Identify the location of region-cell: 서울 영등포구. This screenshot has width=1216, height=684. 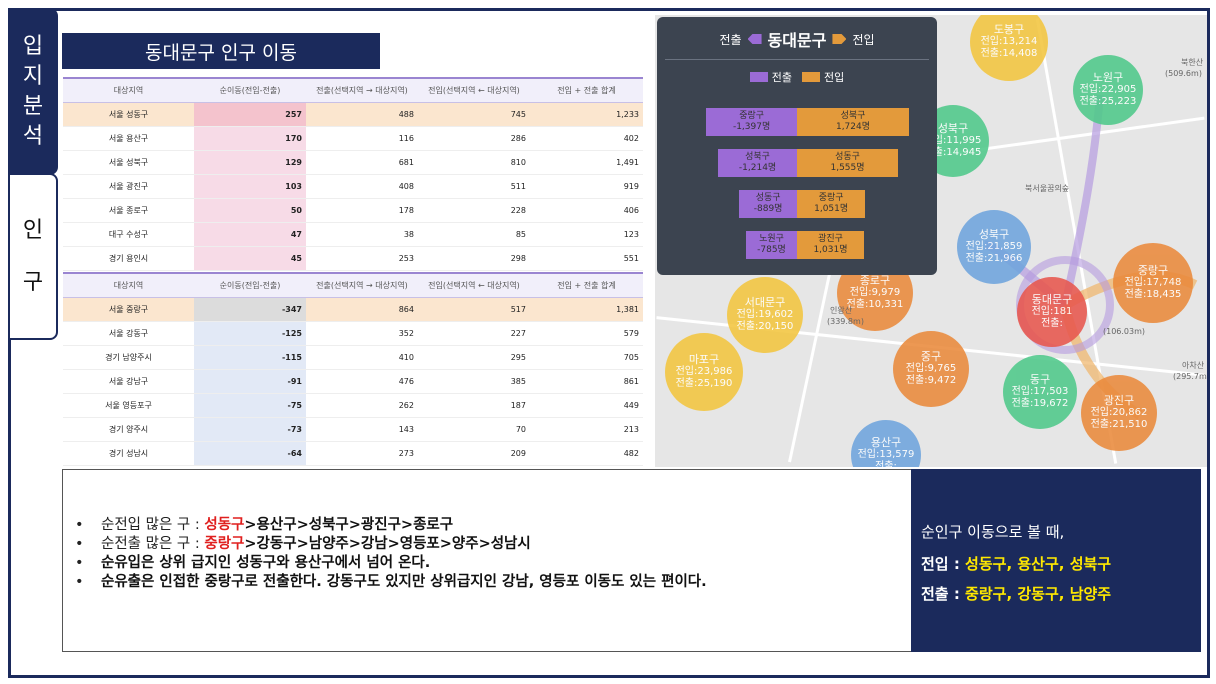
(128, 405).